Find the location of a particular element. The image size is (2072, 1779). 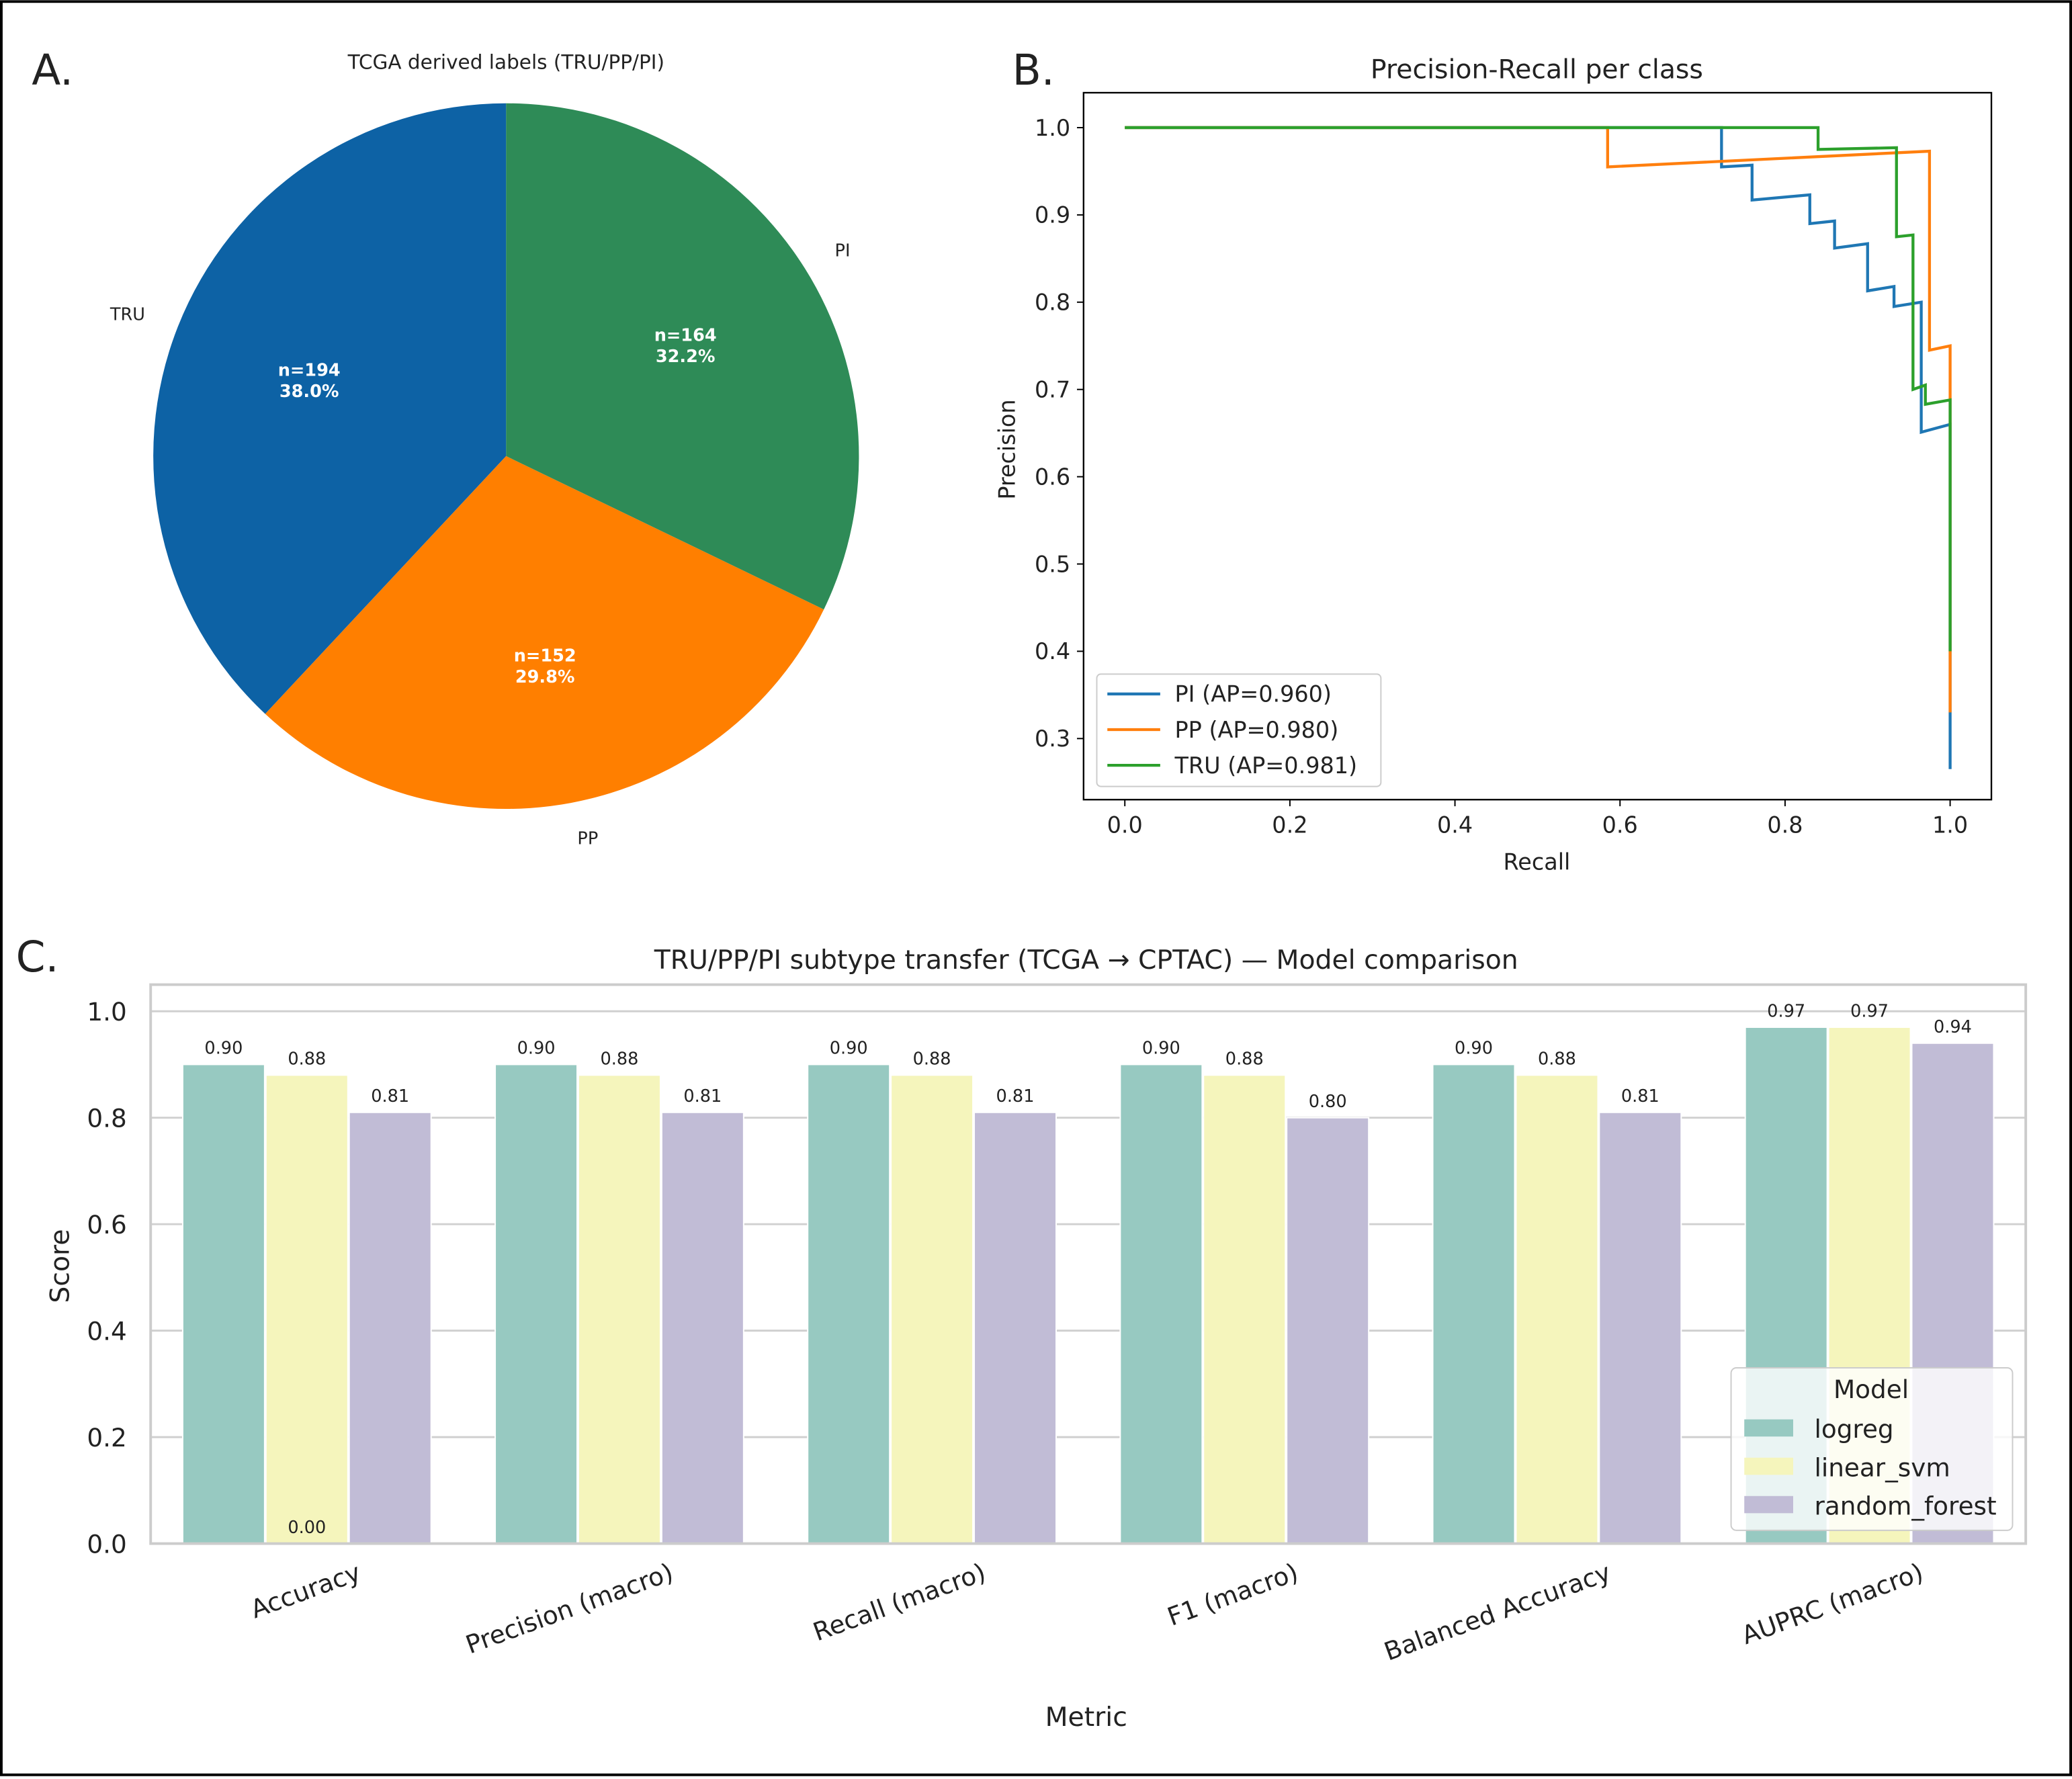

bar-legend-box is located at coordinates (1872, 1449).